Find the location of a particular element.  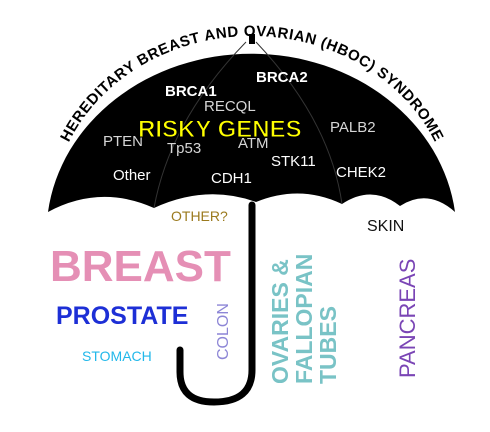

cancer-other-question: OTHER? is located at coordinates (199, 216).